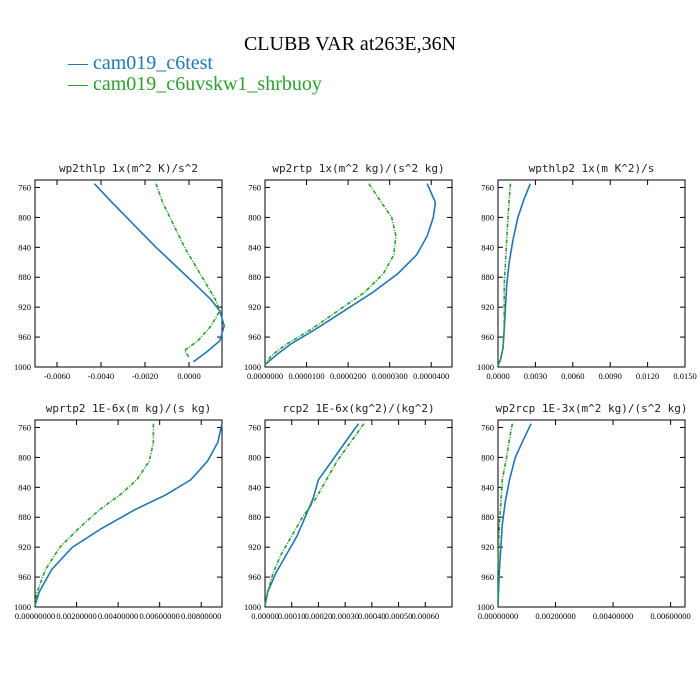 The image size is (700, 700). I want to click on x-tick-label: 0.00030, so click(345, 616).